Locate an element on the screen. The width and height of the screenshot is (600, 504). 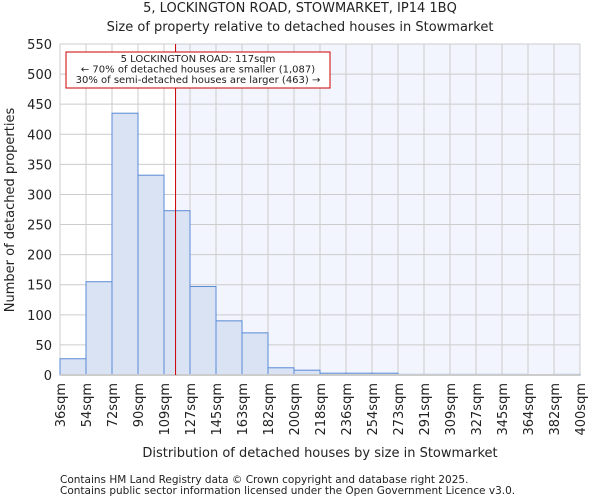
x-tick-label: 291sqm is located at coordinates (425, 409).